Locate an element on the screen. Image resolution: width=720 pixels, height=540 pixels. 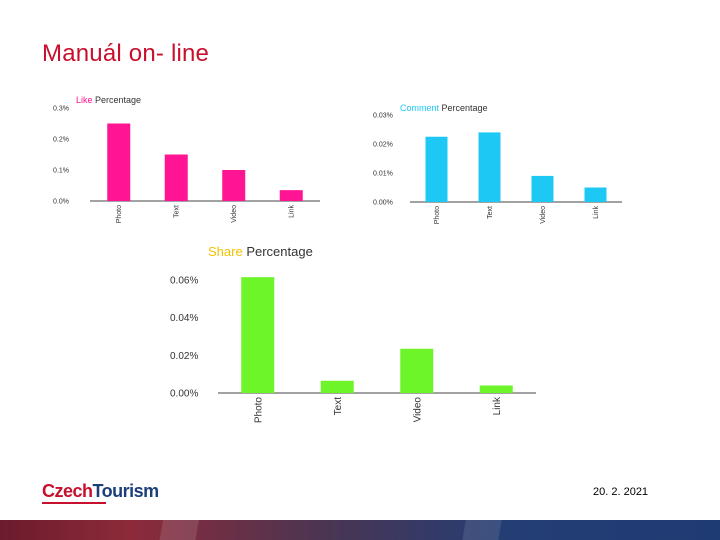
chart-title: Like Percentage is located at coordinates (108, 100).